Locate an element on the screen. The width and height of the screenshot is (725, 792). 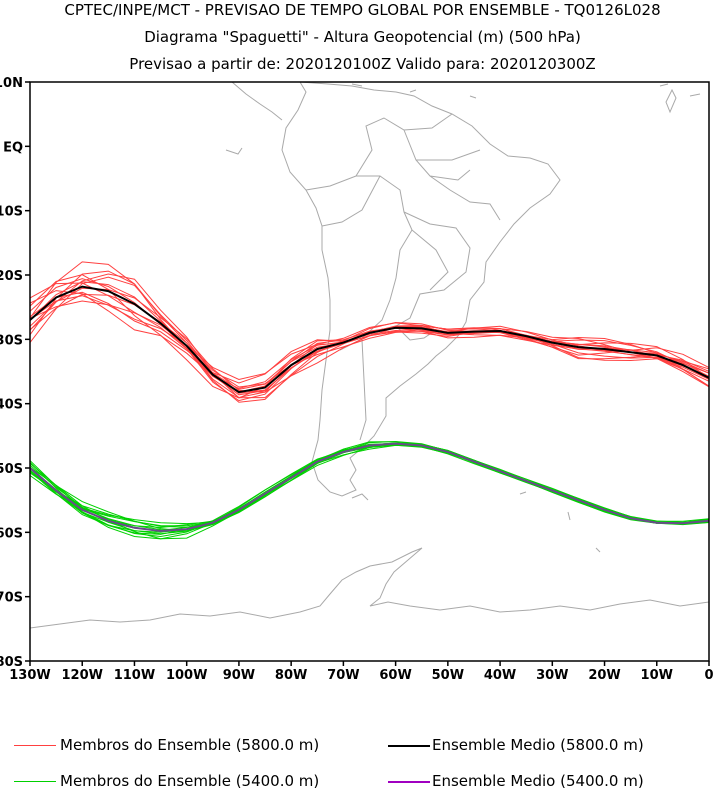
lon-tick-label: 110W is located at coordinates (134, 675).